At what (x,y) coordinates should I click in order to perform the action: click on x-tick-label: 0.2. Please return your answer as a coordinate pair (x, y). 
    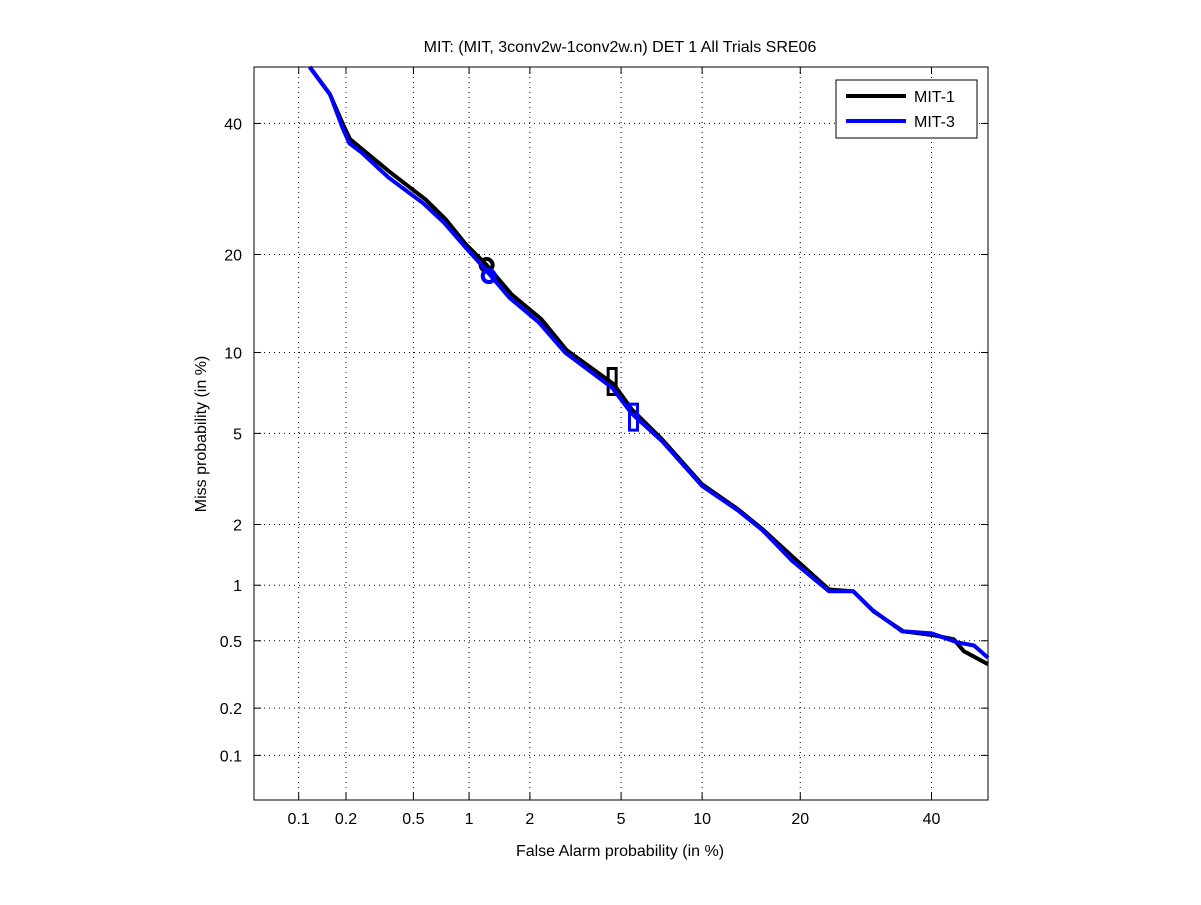
    Looking at the image, I should click on (346, 819).